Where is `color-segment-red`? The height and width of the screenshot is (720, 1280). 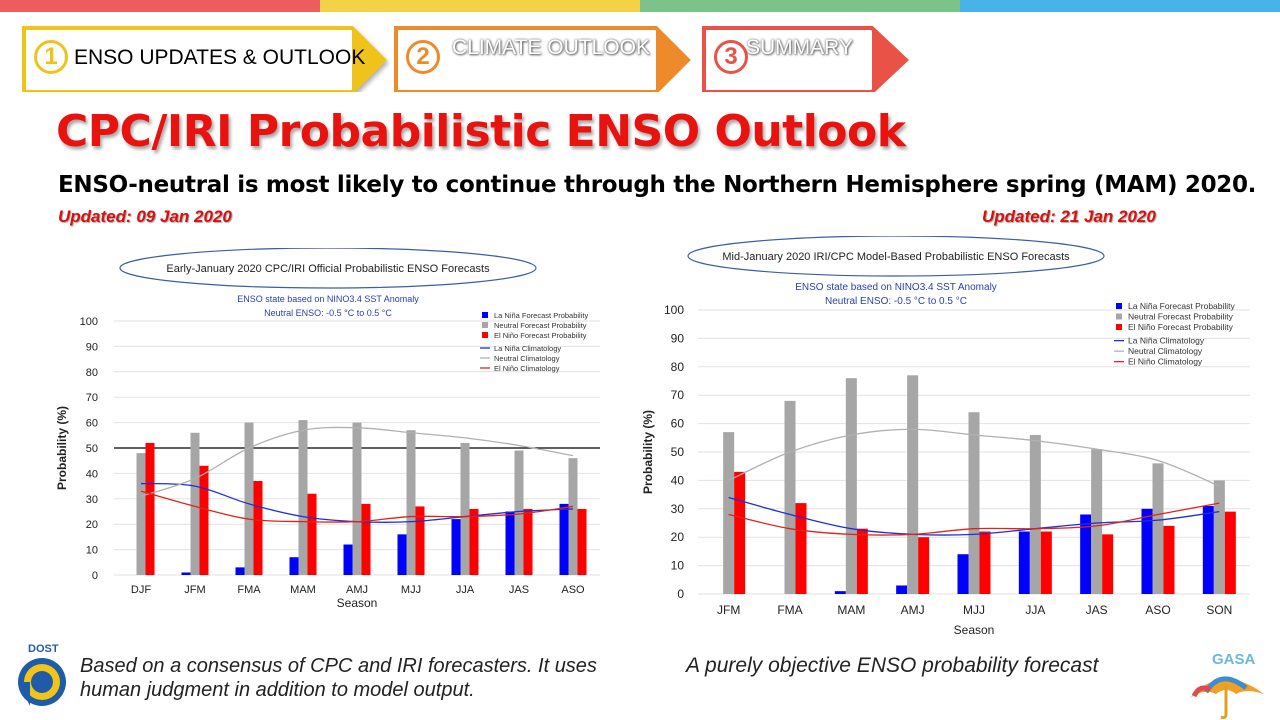 color-segment-red is located at coordinates (160, 6).